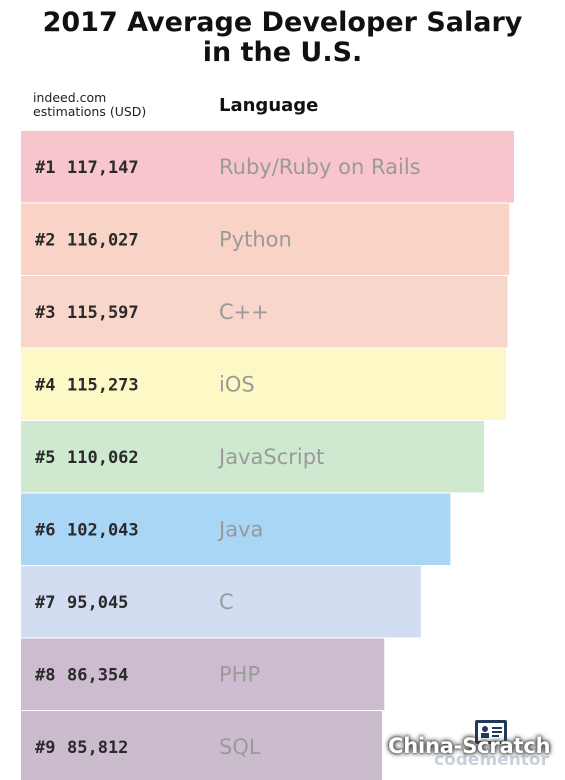  I want to click on rank-label-9: #9, so click(45, 748).